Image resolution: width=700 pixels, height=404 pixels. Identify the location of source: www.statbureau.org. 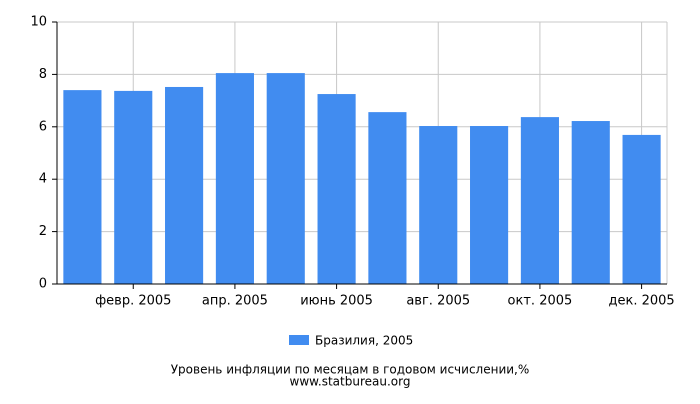
(350, 382).